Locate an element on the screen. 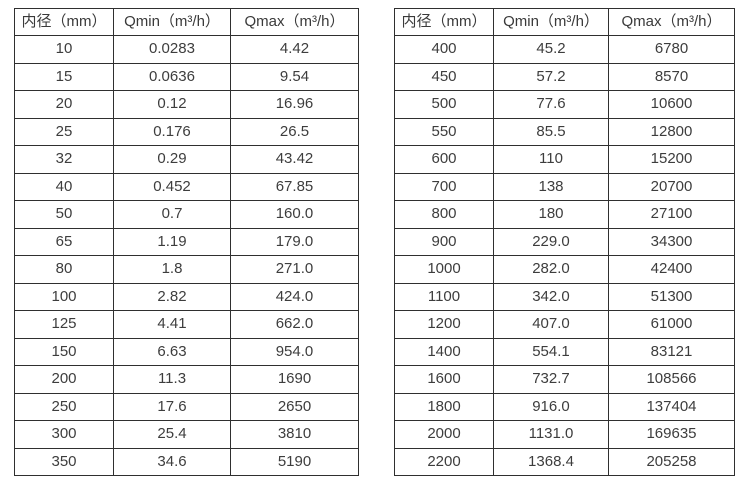 This screenshot has height=483, width=750. table-cell: 50 is located at coordinates (64, 214).